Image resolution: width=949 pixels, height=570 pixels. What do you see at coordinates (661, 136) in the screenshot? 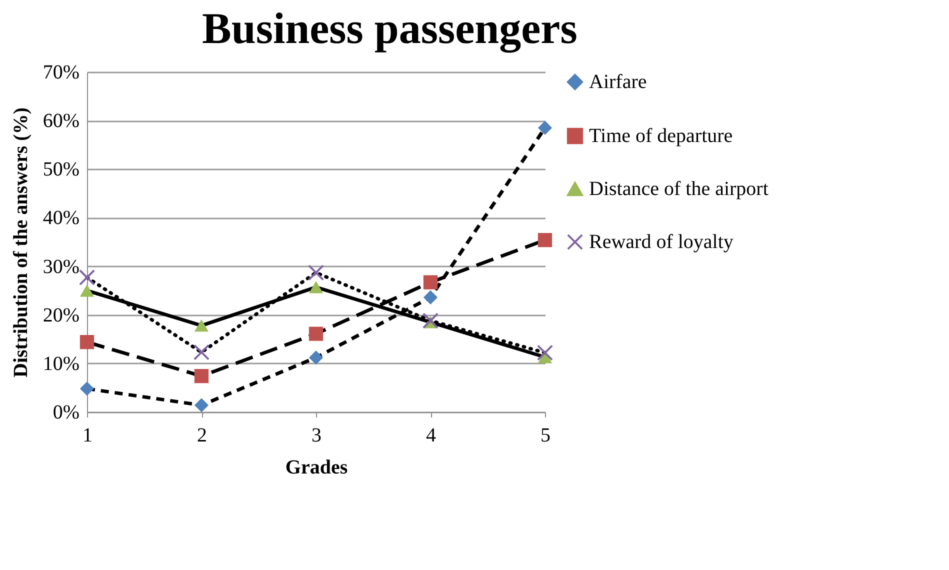
I see `legend-label: Time of departure` at bounding box center [661, 136].